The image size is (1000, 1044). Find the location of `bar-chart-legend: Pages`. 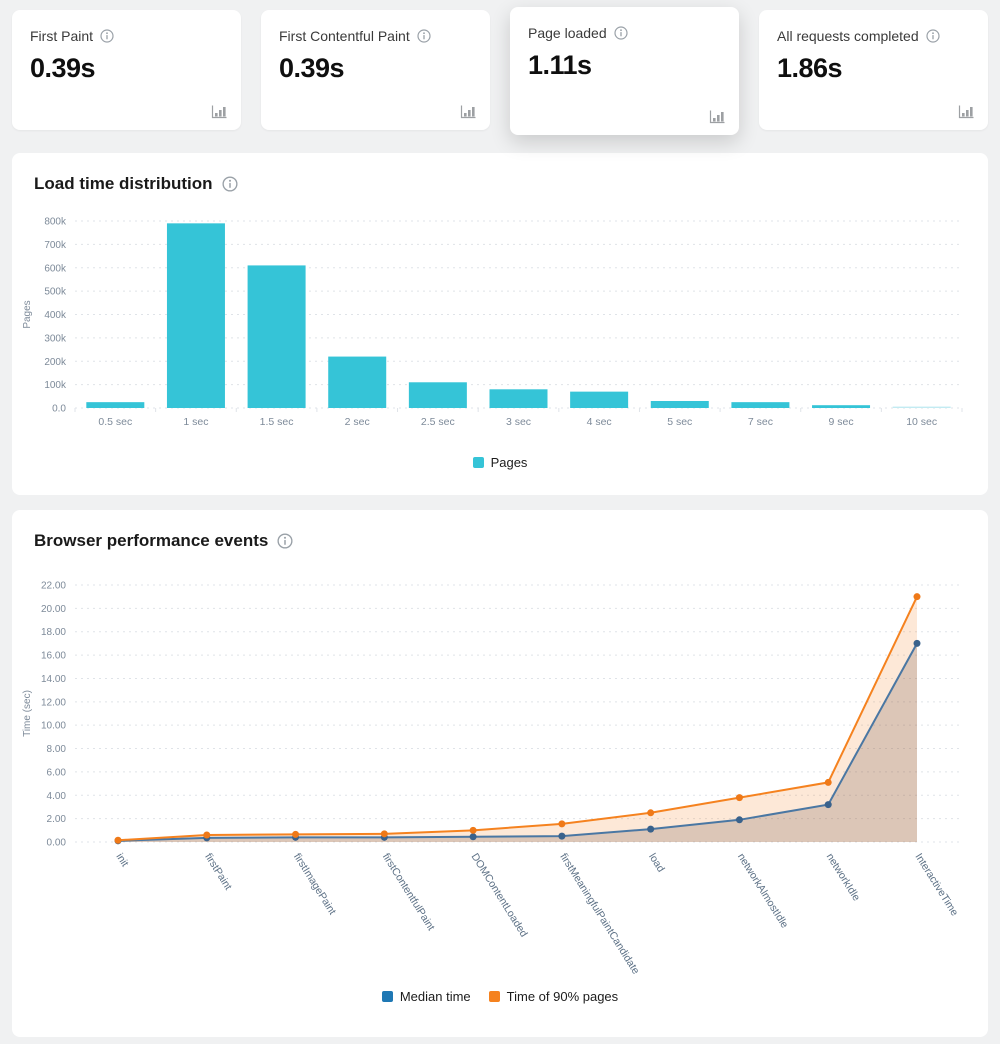

bar-chart-legend: Pages is located at coordinates (500, 462).